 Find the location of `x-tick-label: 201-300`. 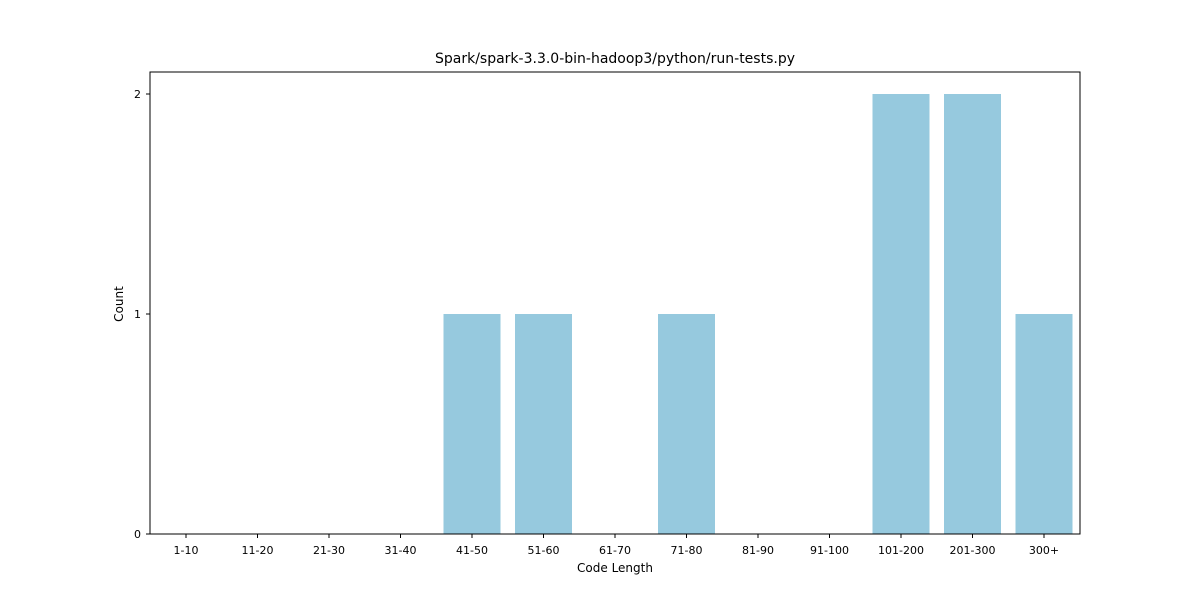

x-tick-label: 201-300 is located at coordinates (973, 550).